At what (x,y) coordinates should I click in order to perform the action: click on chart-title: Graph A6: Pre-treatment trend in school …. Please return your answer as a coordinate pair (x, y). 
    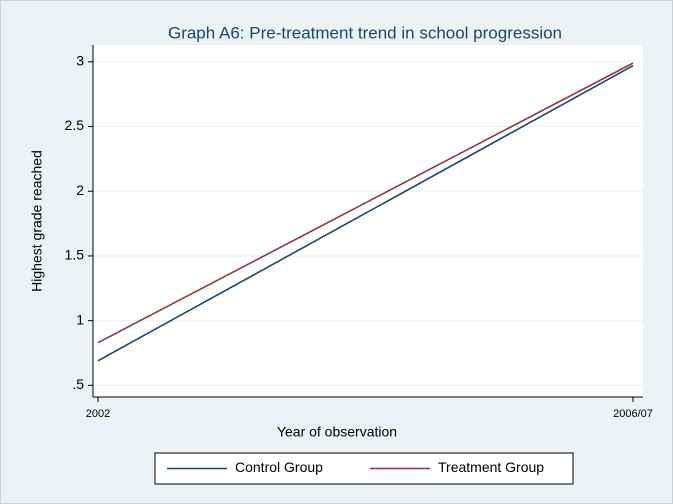
    Looking at the image, I should click on (365, 32).